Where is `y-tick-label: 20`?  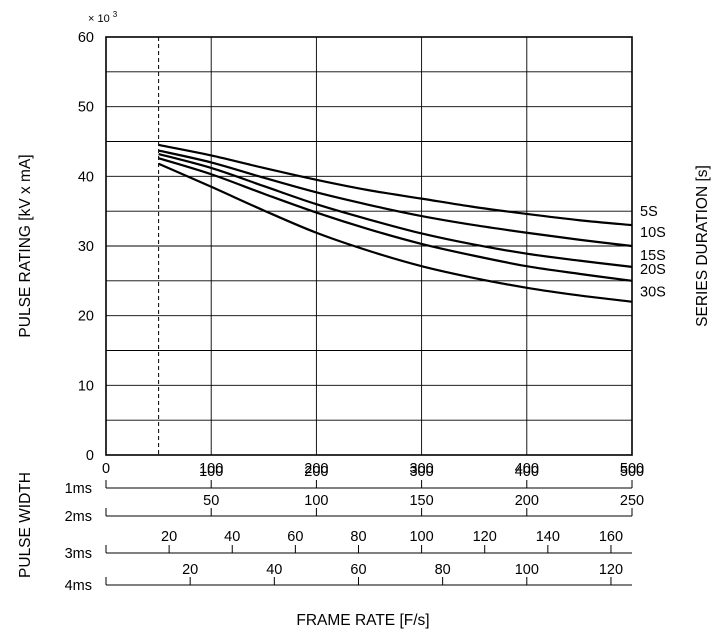 y-tick-label: 20 is located at coordinates (86, 317).